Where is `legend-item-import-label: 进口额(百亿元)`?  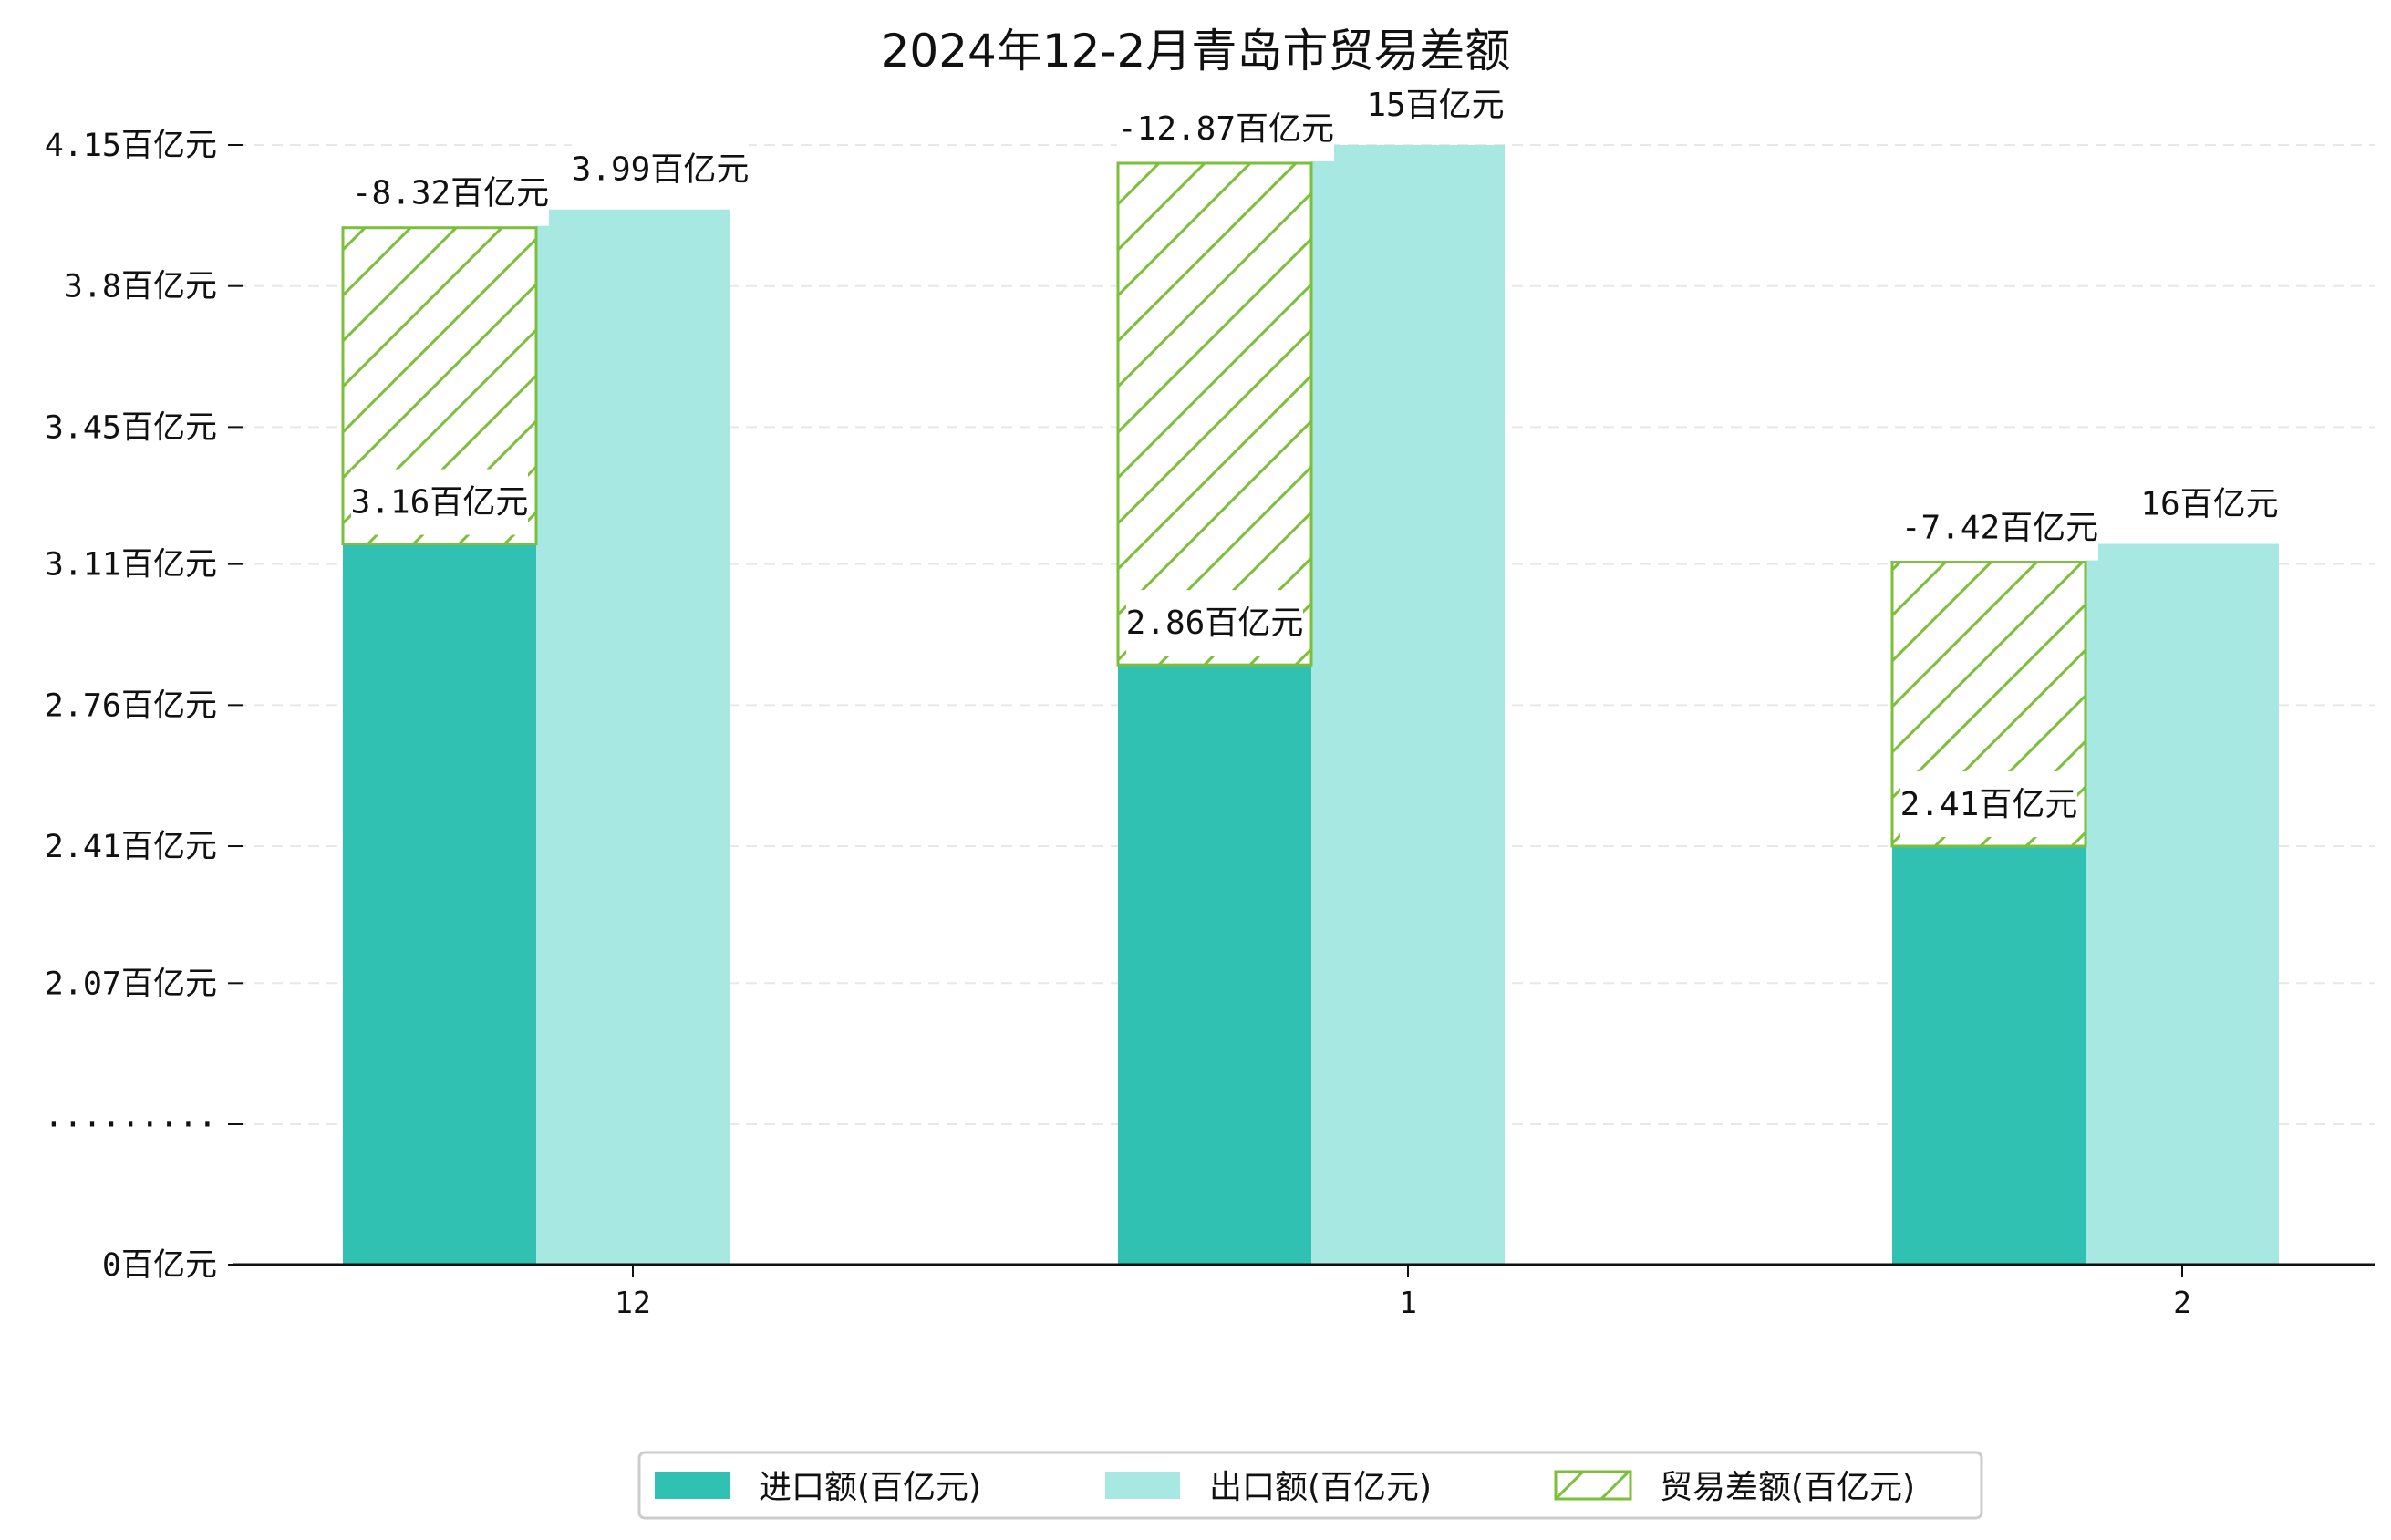 legend-item-import-label: 进口额(百亿元) is located at coordinates (870, 1487).